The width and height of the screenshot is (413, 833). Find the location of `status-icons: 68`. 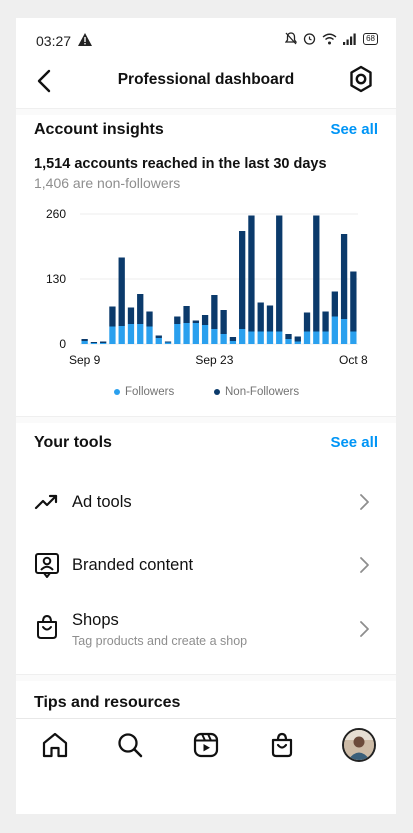

status-icons: 68 is located at coordinates (331, 38).